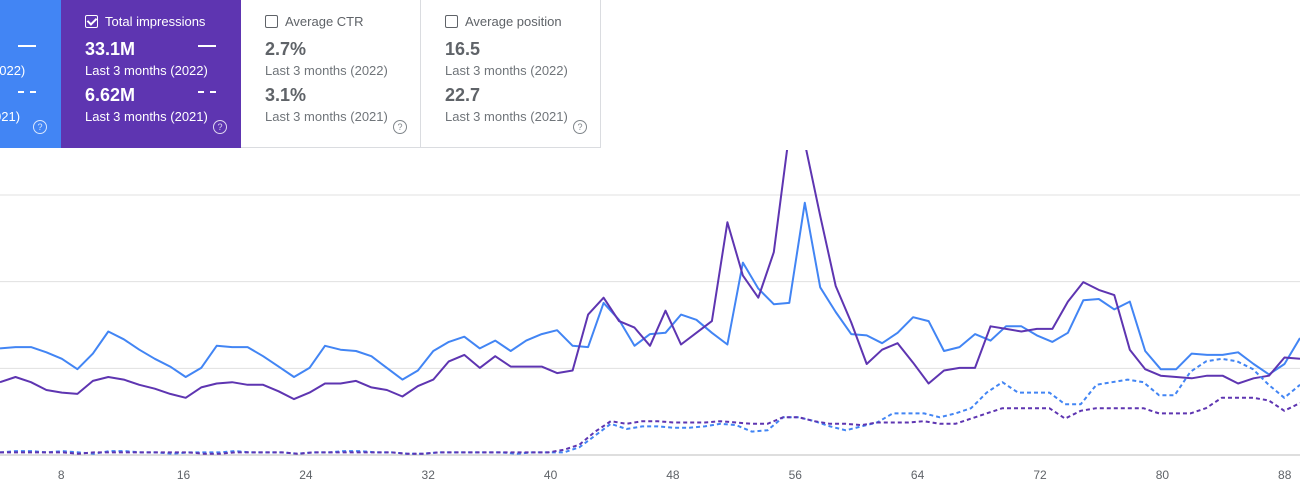 This screenshot has height=497, width=1300. I want to click on x-tick-label: 40, so click(551, 475).